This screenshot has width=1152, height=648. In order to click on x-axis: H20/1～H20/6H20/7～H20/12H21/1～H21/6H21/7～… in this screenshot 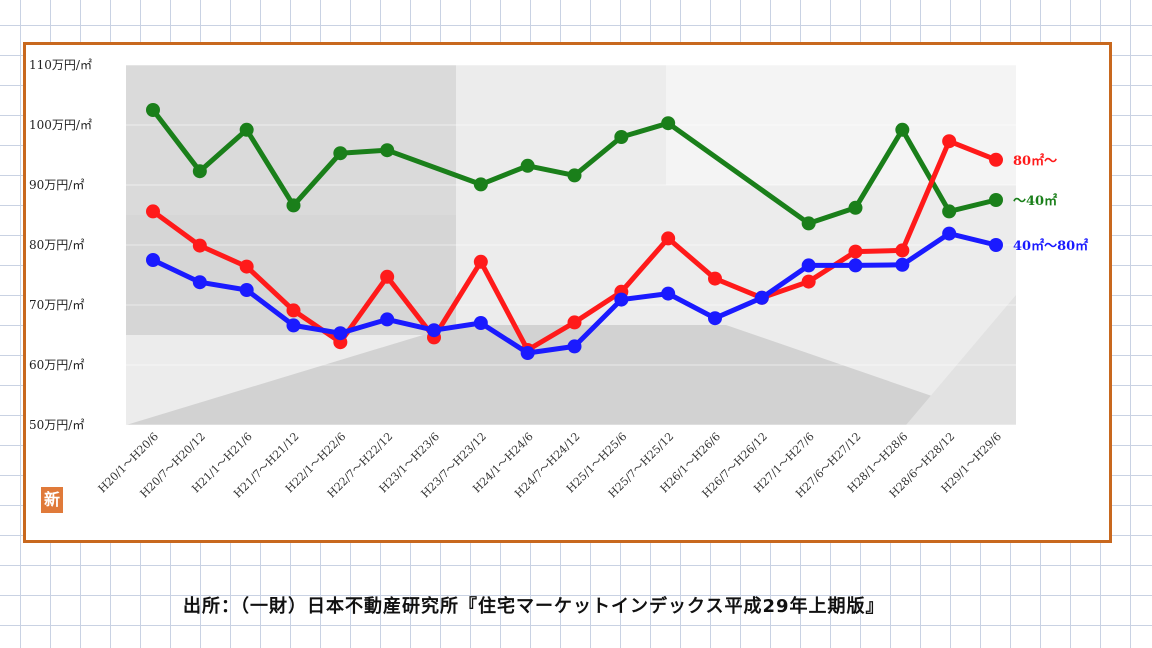, I will do `click(550, 465)`.